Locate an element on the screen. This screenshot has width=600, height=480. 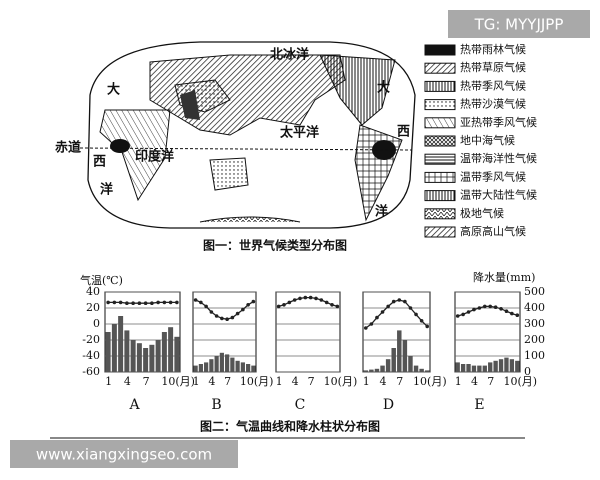
watermark-bottom: www.xiangxingseo.com is located at coordinates (124, 455).